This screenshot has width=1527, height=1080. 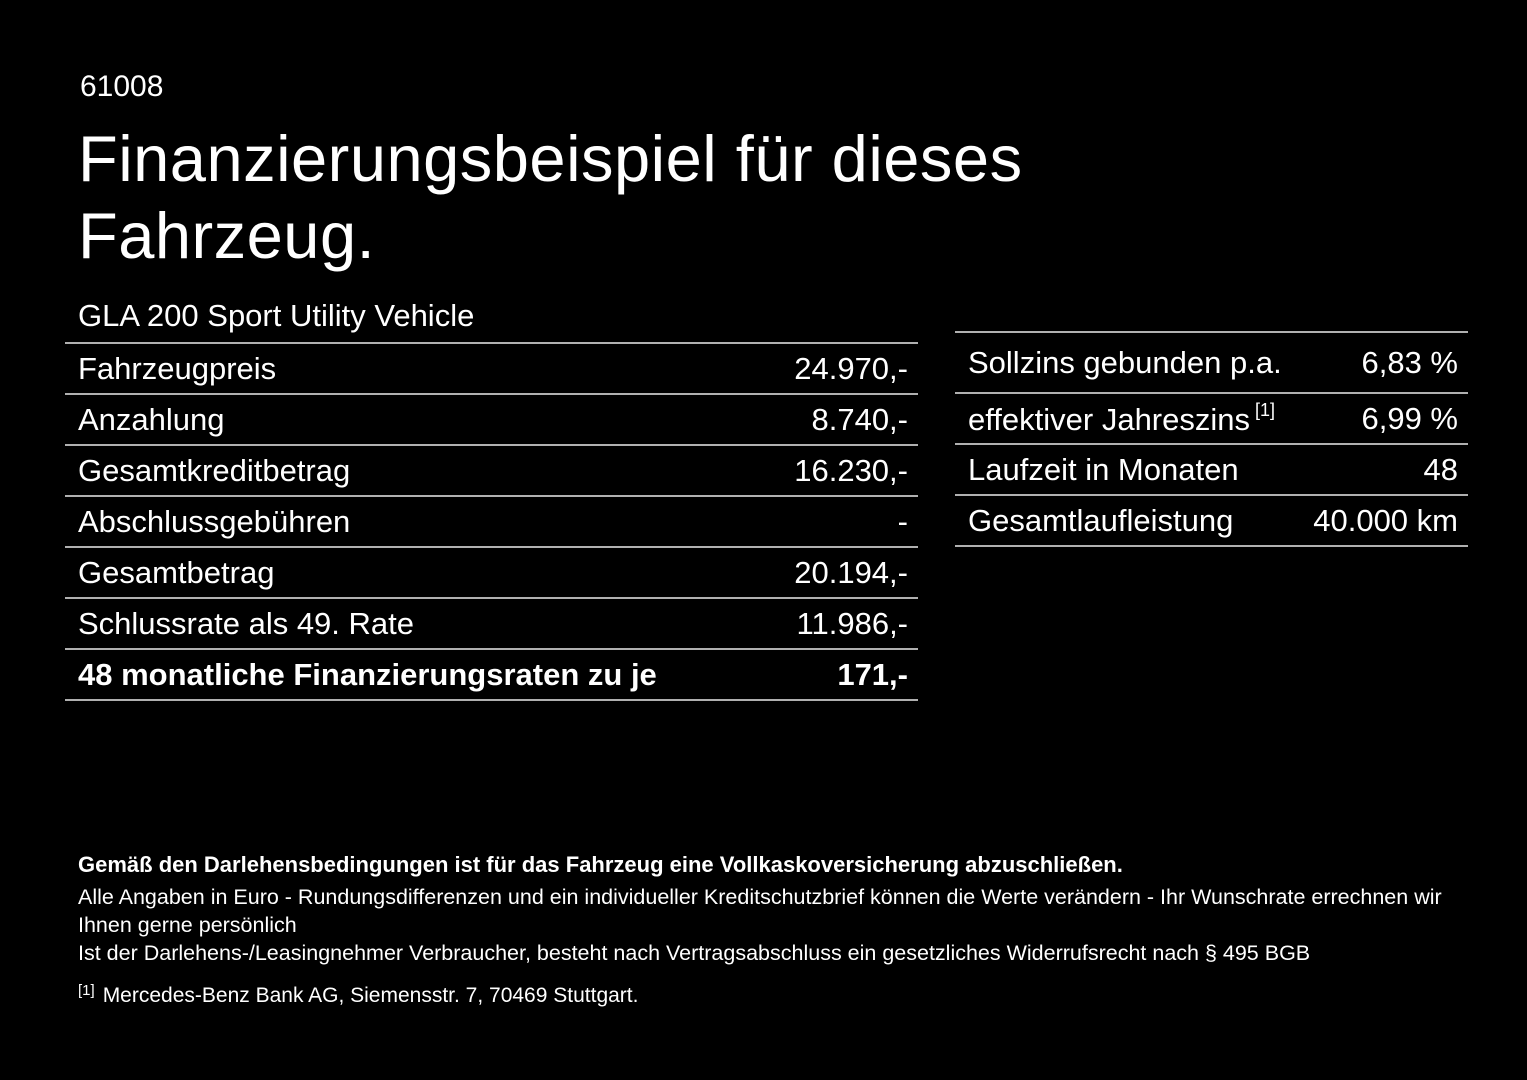 What do you see at coordinates (491, 571) in the screenshot?
I see `table-row-gesamtbetrag: Gesamtbetrag 20.194,-` at bounding box center [491, 571].